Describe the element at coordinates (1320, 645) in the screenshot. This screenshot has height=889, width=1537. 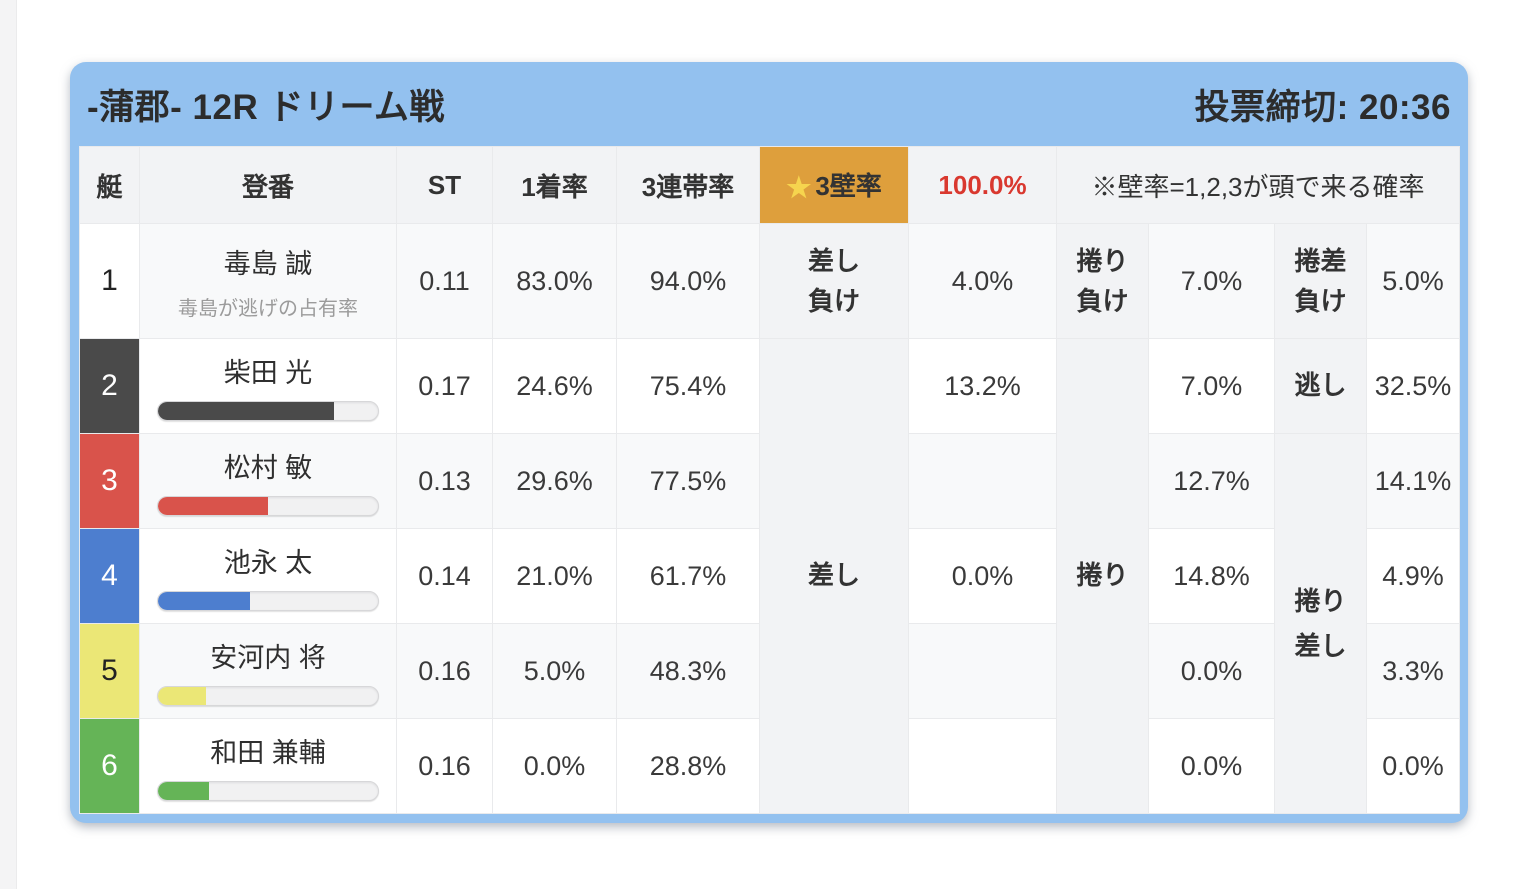
I see `makurizashi-line2: 差し` at that location.